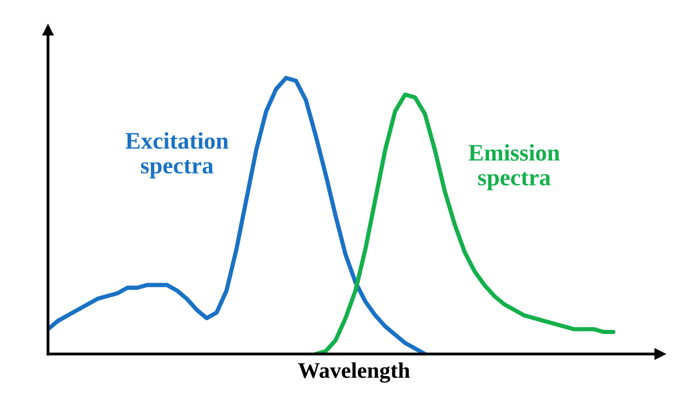  I want to click on series-label: Excitation spectra, so click(177, 155).